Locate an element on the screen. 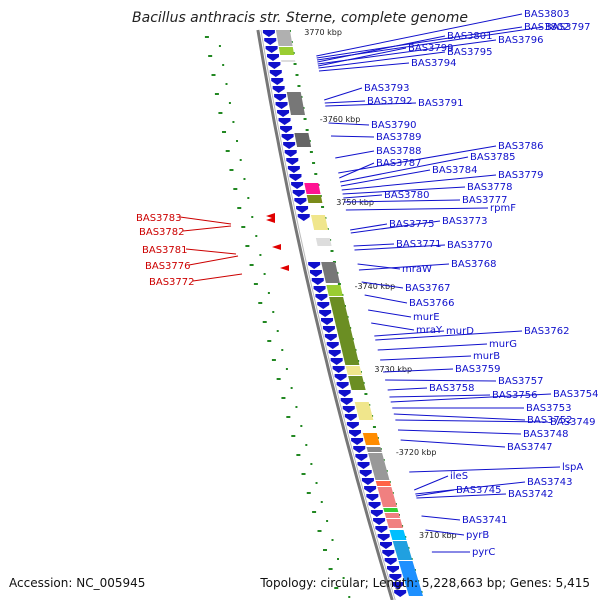 The image size is (600, 600). gene-label: BAS3745 is located at coordinates (479, 490).